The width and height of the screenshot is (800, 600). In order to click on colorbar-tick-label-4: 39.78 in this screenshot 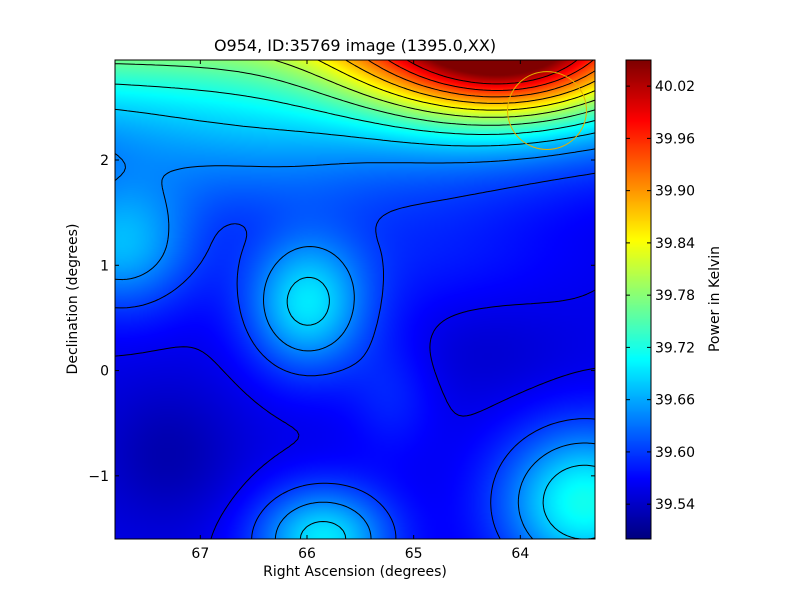, I will do `click(675, 296)`.